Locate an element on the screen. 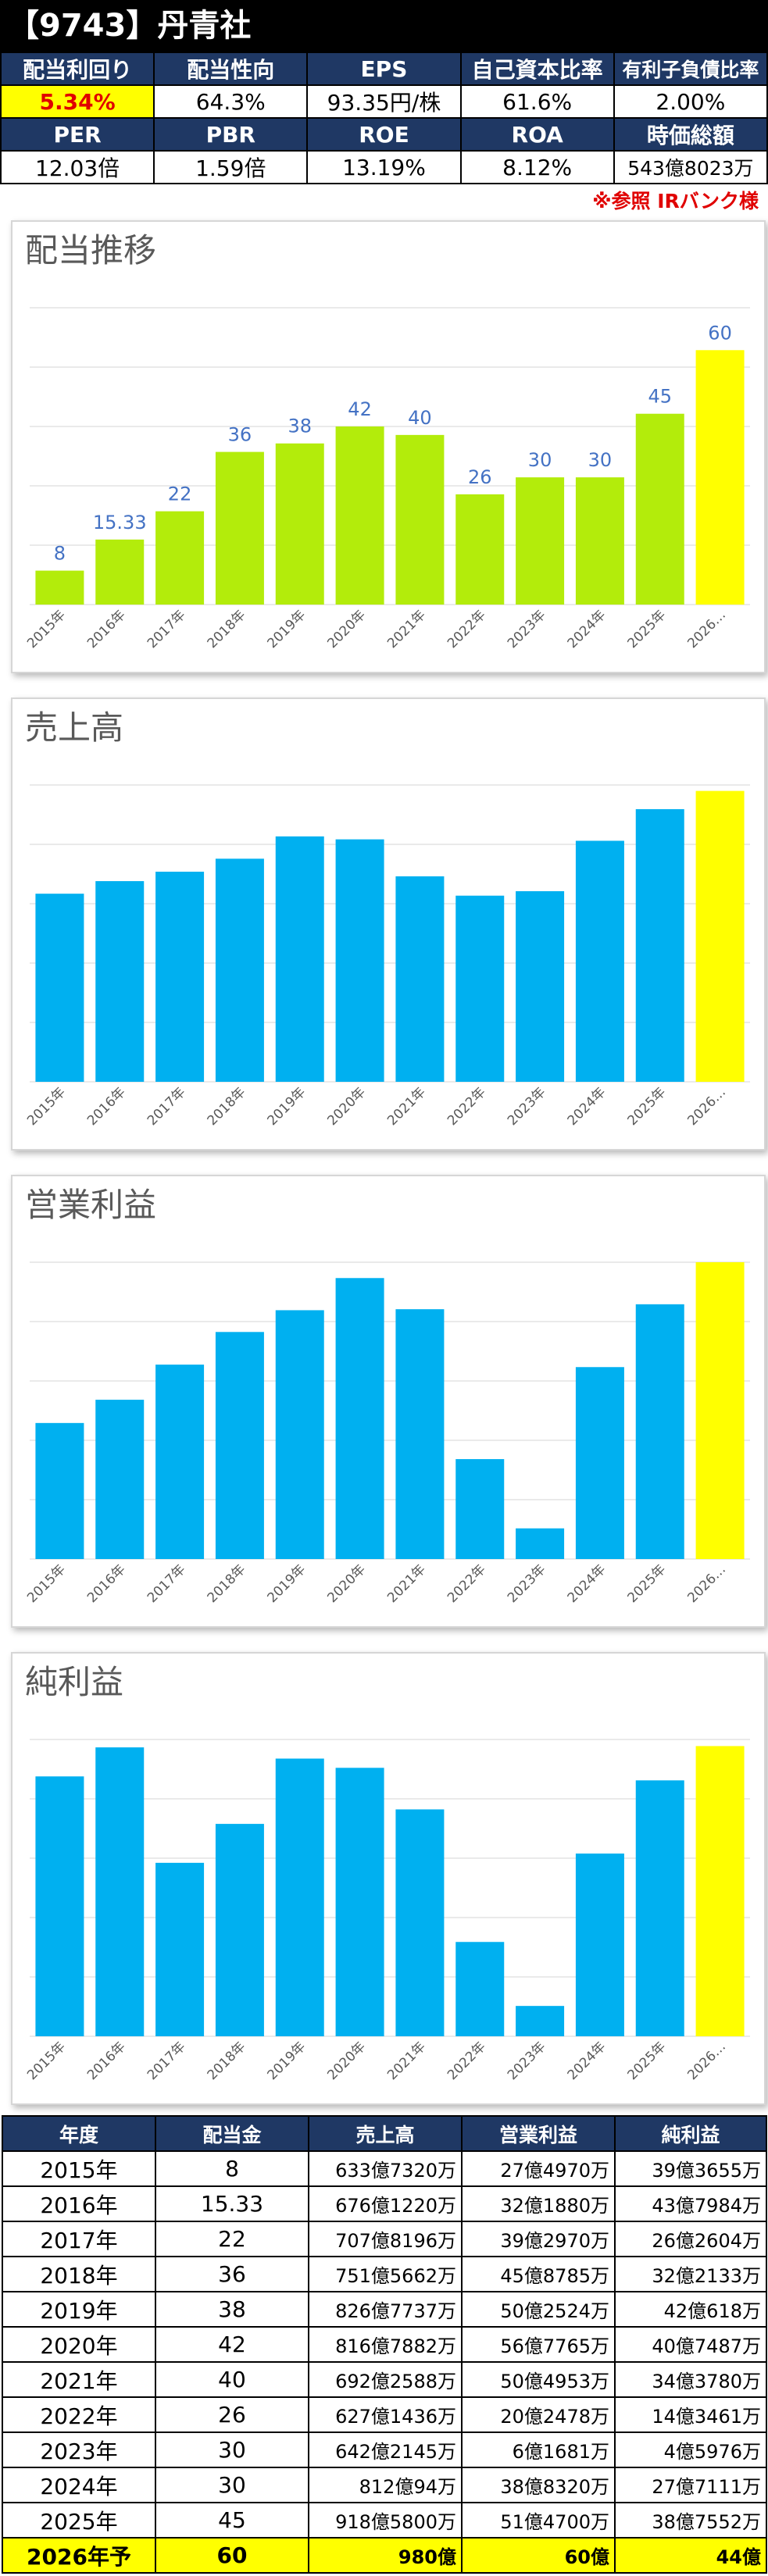 The height and width of the screenshot is (2576, 768). cell-operating-profit: 20億2478万 is located at coordinates (538, 2414).